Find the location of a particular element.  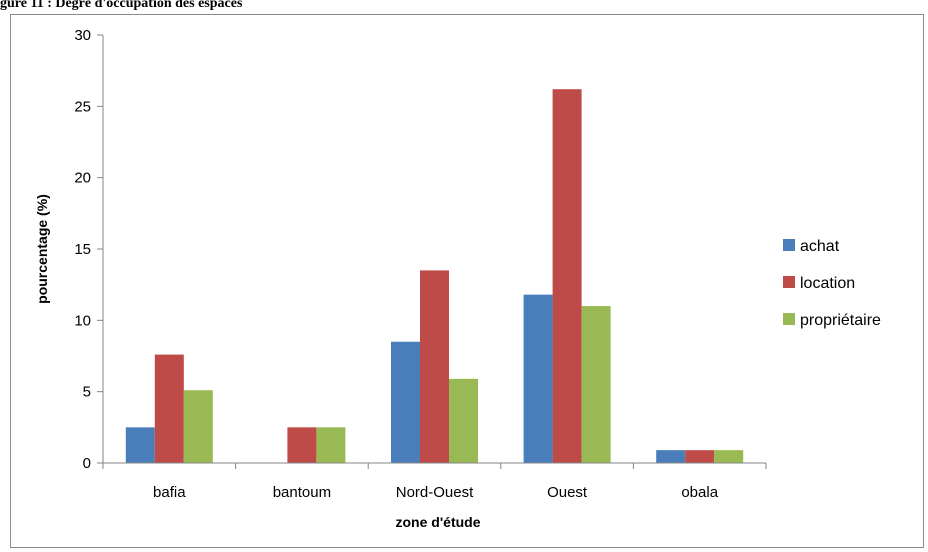

legend: achat location propriétaire is located at coordinates (832, 283).